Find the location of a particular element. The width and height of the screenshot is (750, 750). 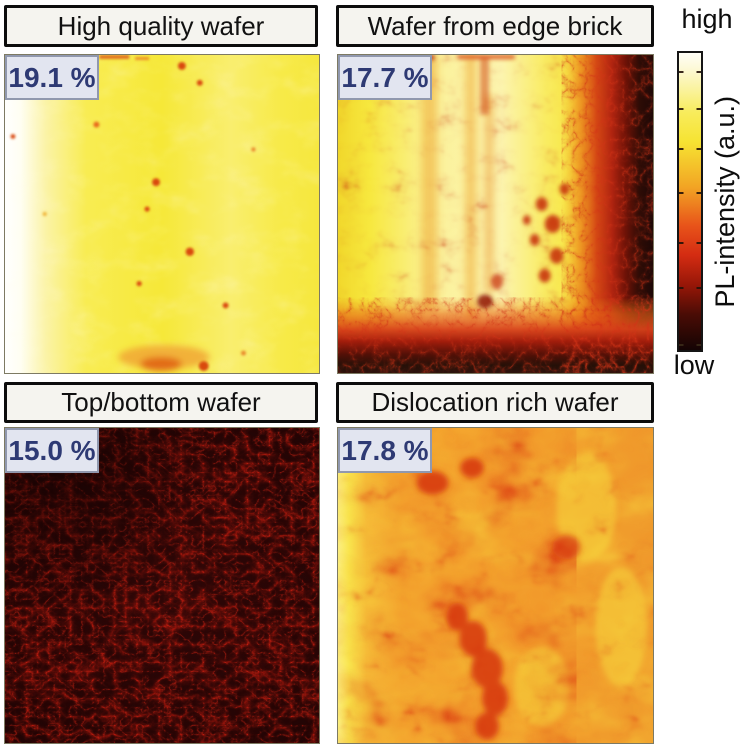

efficiency-value: 17.7 % is located at coordinates (385, 77).